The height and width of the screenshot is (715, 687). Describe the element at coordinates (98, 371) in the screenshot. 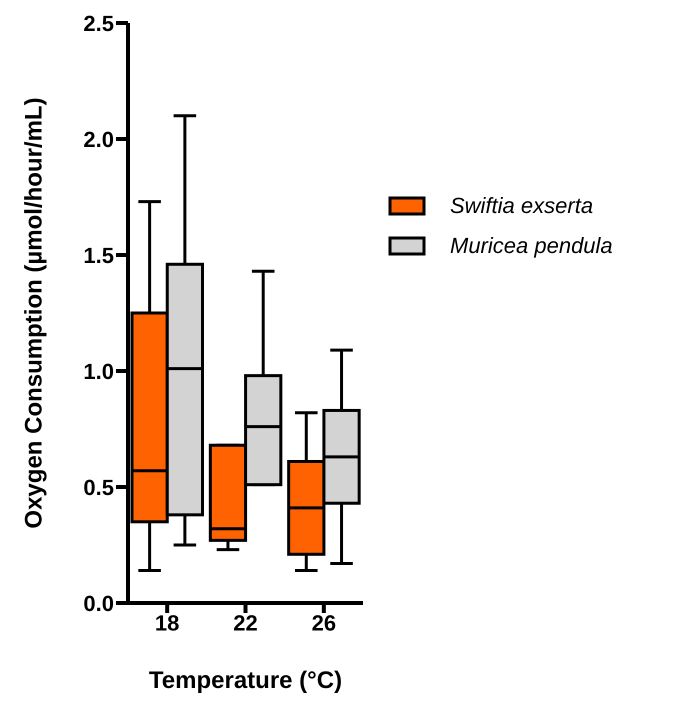

I see `y-tick-label: 1.0` at that location.